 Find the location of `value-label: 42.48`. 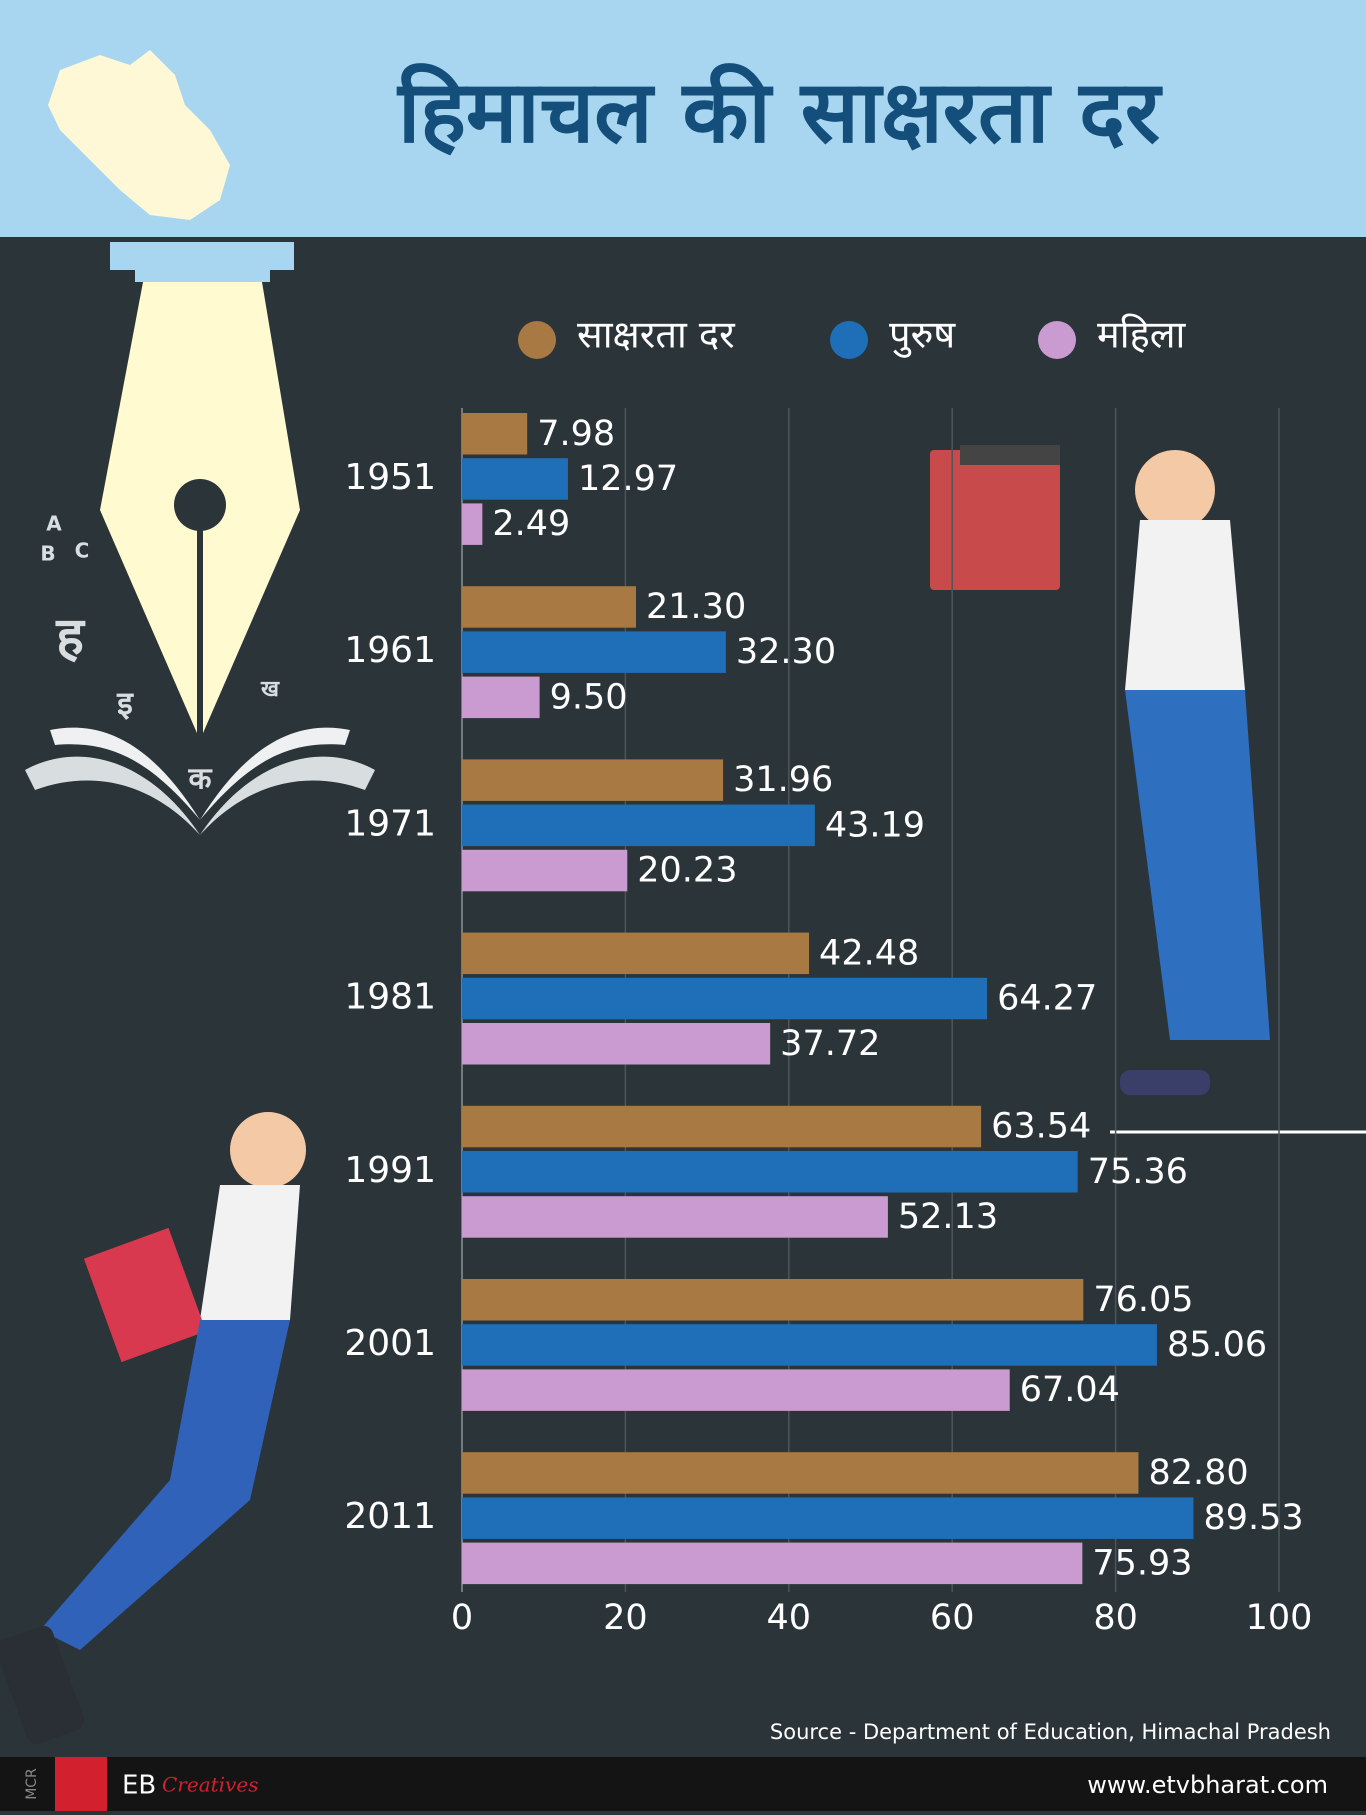

value-label: 42.48 is located at coordinates (869, 953).